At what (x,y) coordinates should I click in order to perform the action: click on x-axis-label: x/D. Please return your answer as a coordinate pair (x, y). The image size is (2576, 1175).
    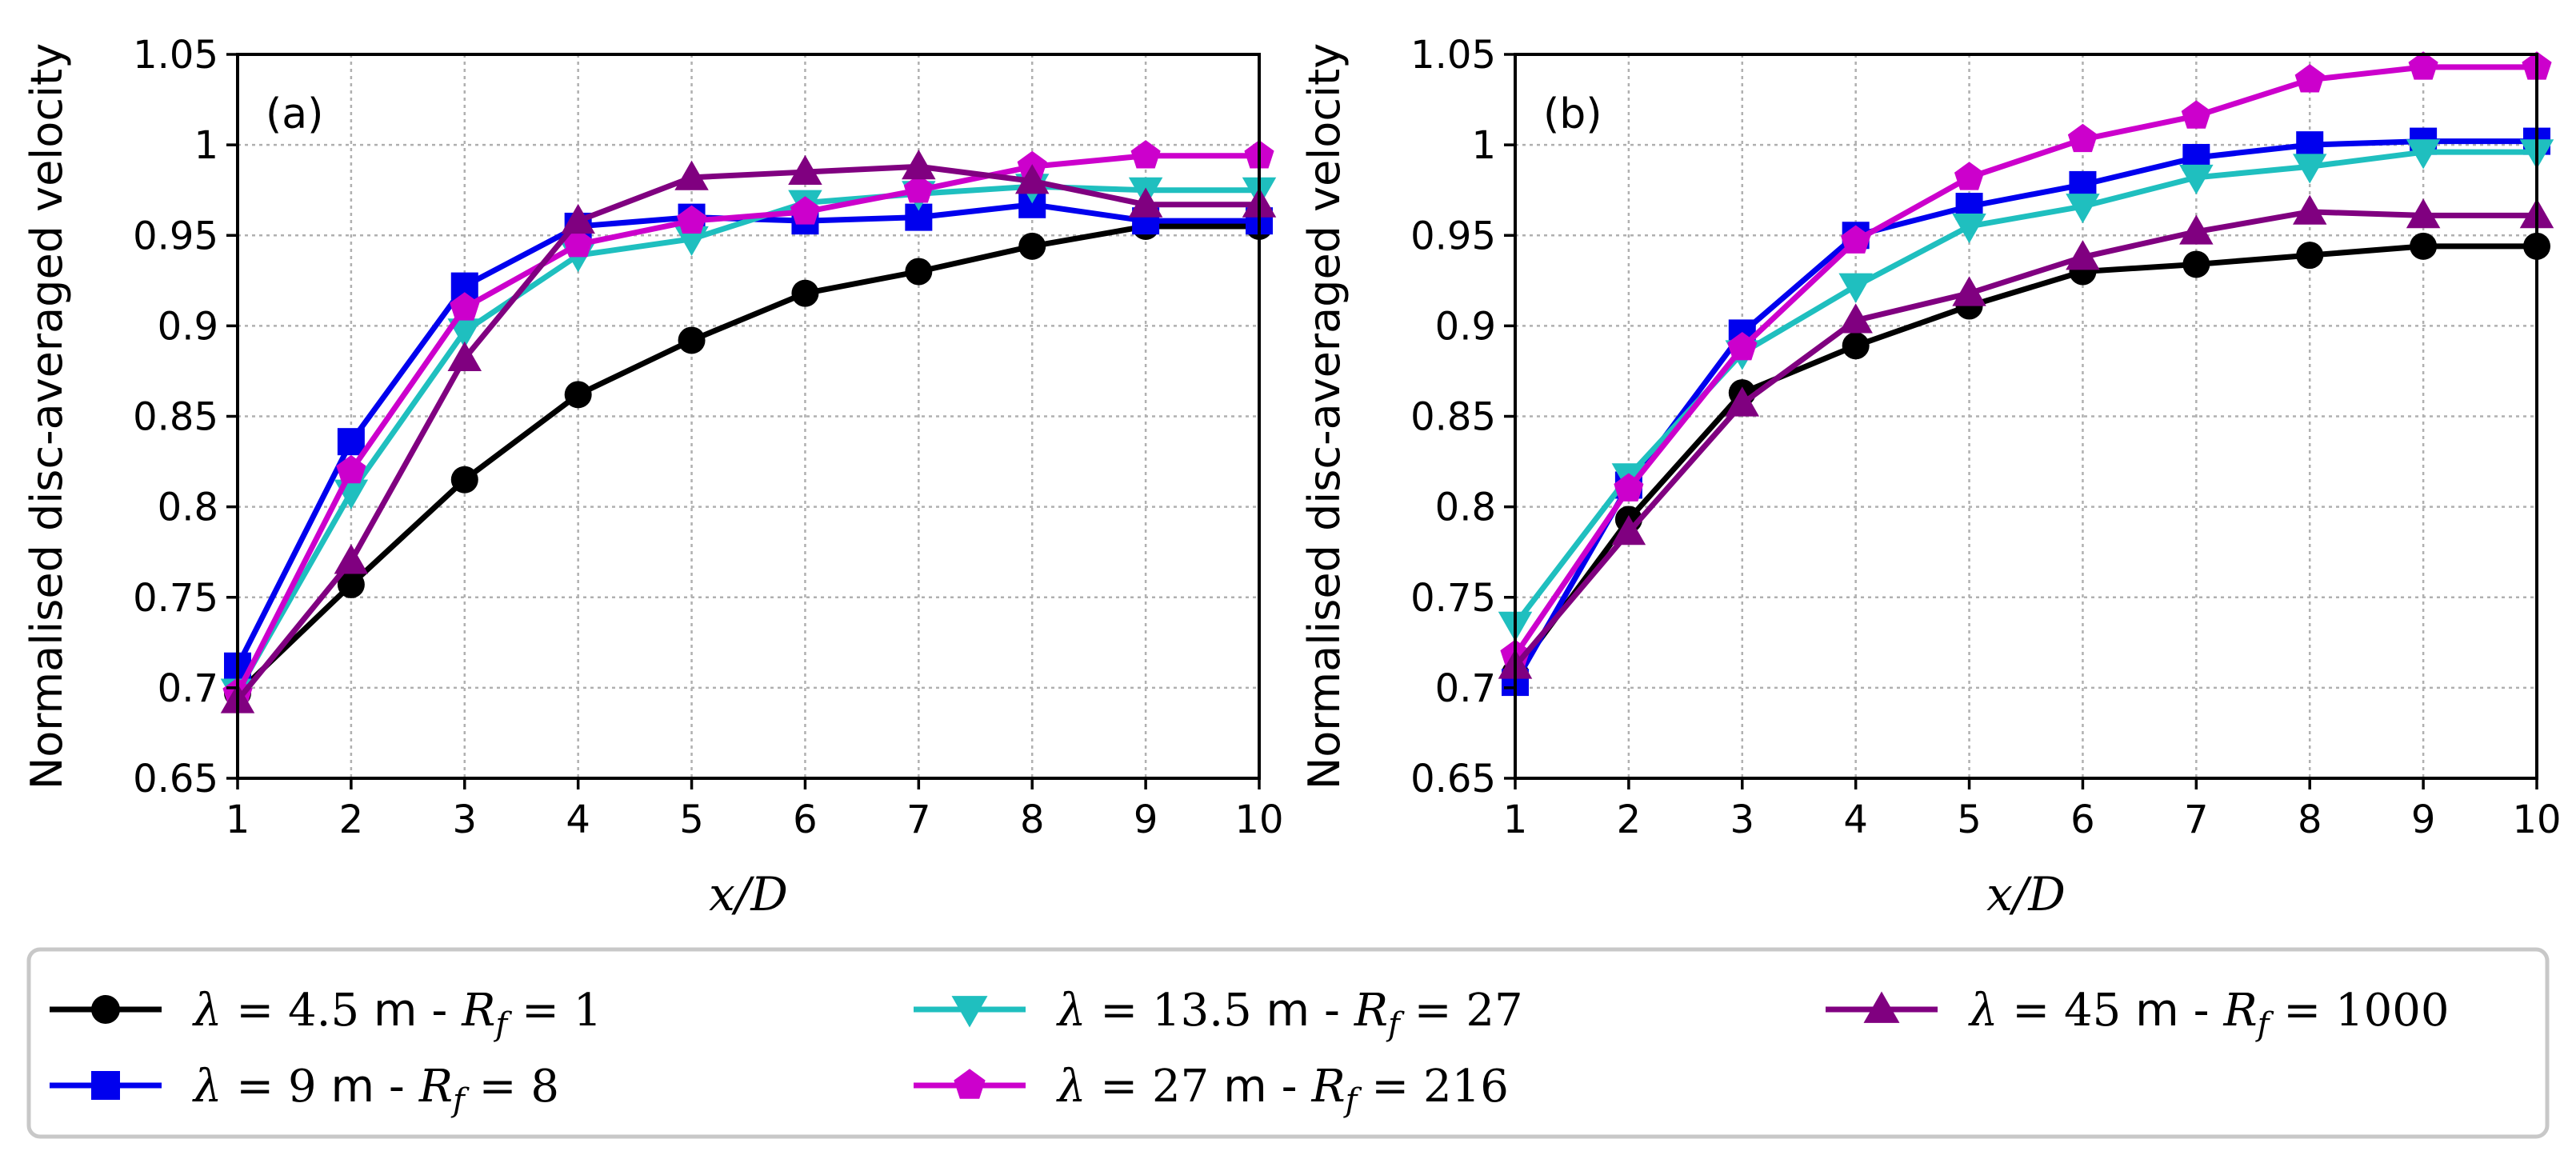
    Looking at the image, I should click on (2026, 894).